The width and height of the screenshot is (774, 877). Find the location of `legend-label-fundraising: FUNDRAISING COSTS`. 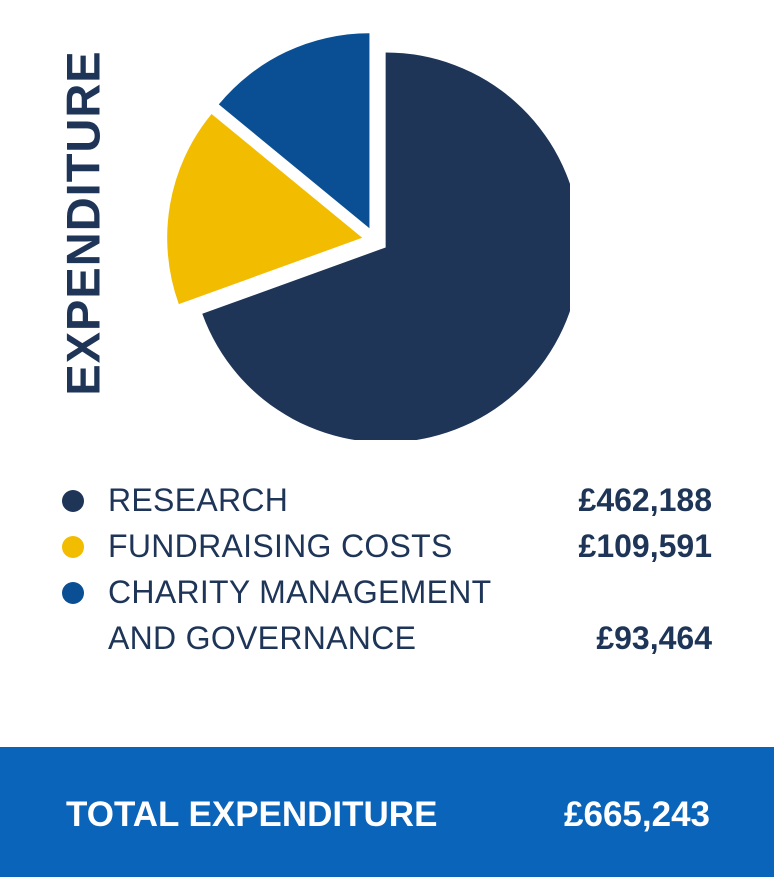

legend-label-fundraising: FUNDRAISING COSTS is located at coordinates (280, 546).